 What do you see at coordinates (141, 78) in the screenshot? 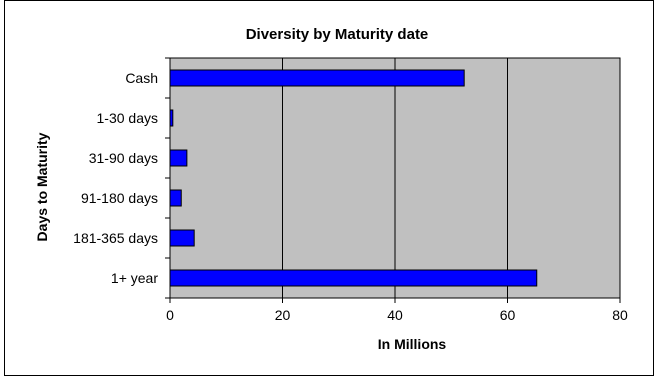
I see `y-tick-label: Cash` at bounding box center [141, 78].